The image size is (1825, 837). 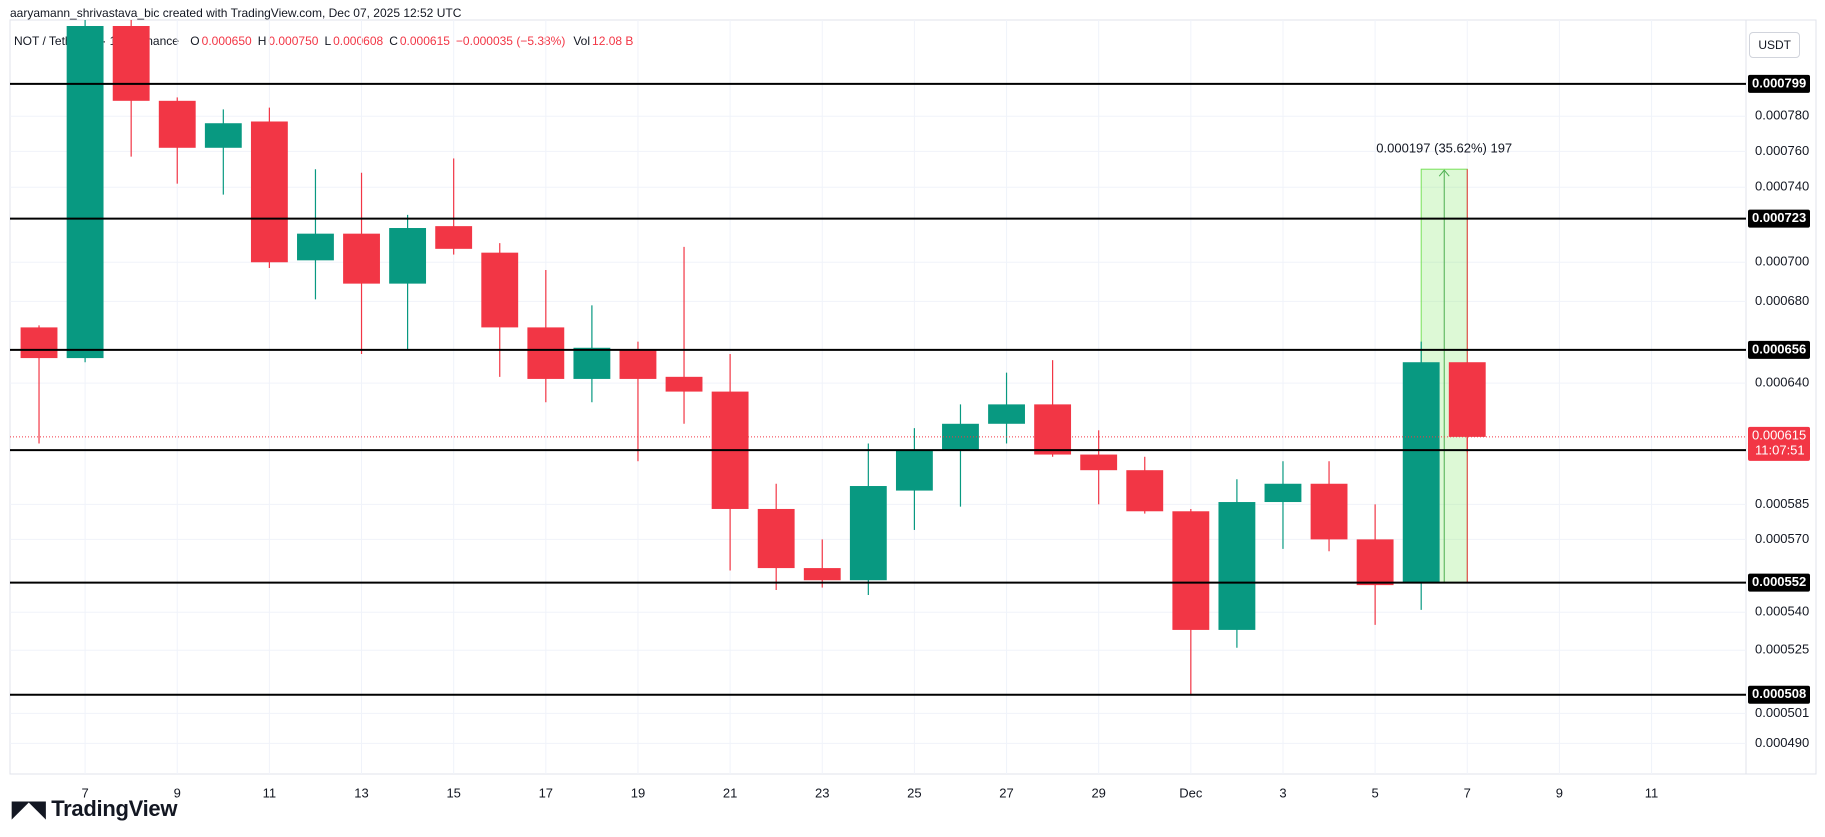 I want to click on ohlc-key: H, so click(x=262, y=41).